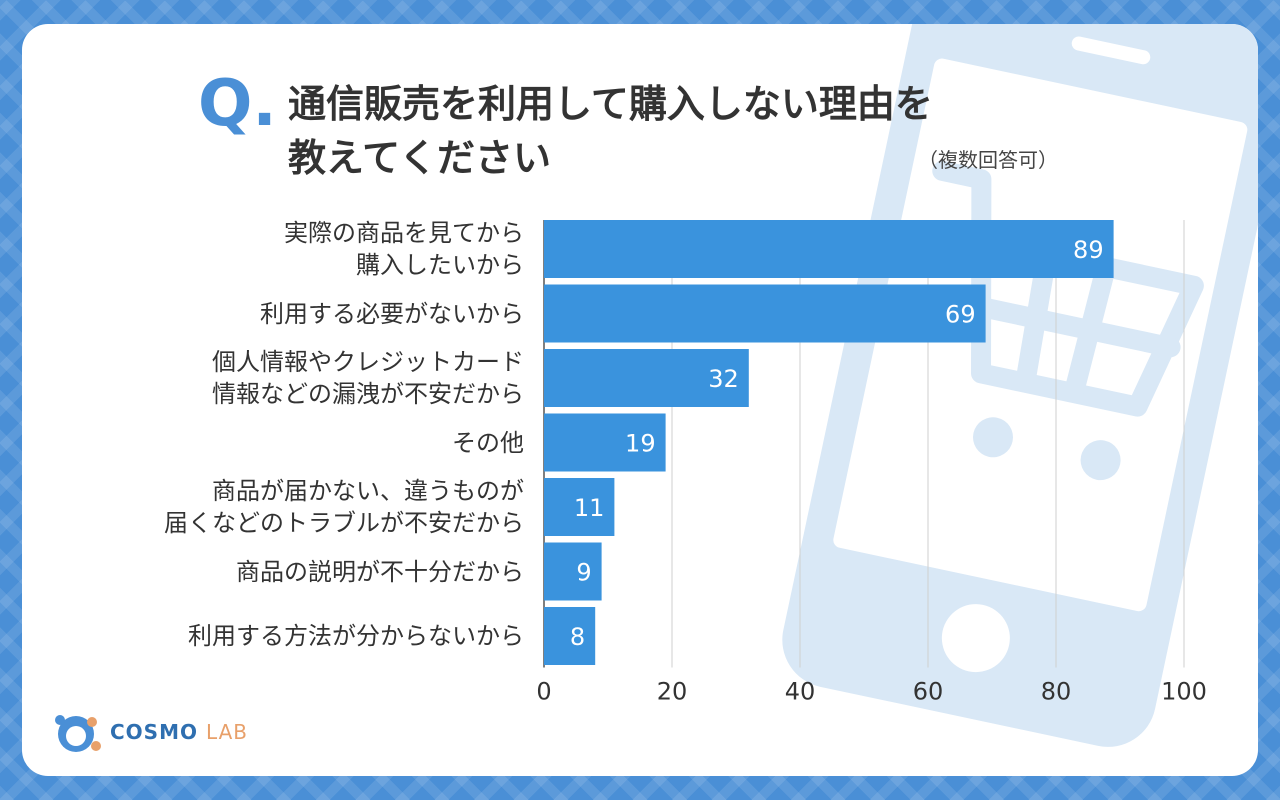  I want to click on x-tick-label: 0, so click(543, 692).